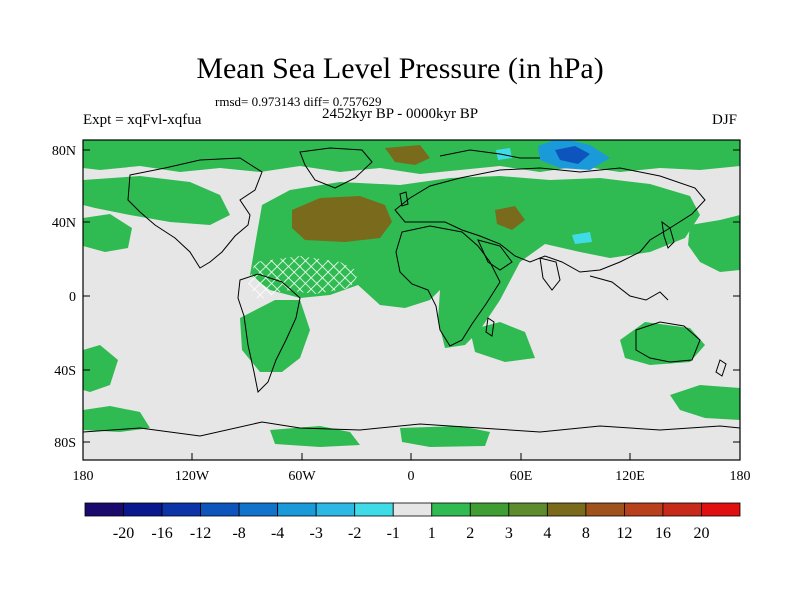 The image size is (800, 600). Describe the element at coordinates (448, 286) in the screenshot. I see `coast-africa` at that location.